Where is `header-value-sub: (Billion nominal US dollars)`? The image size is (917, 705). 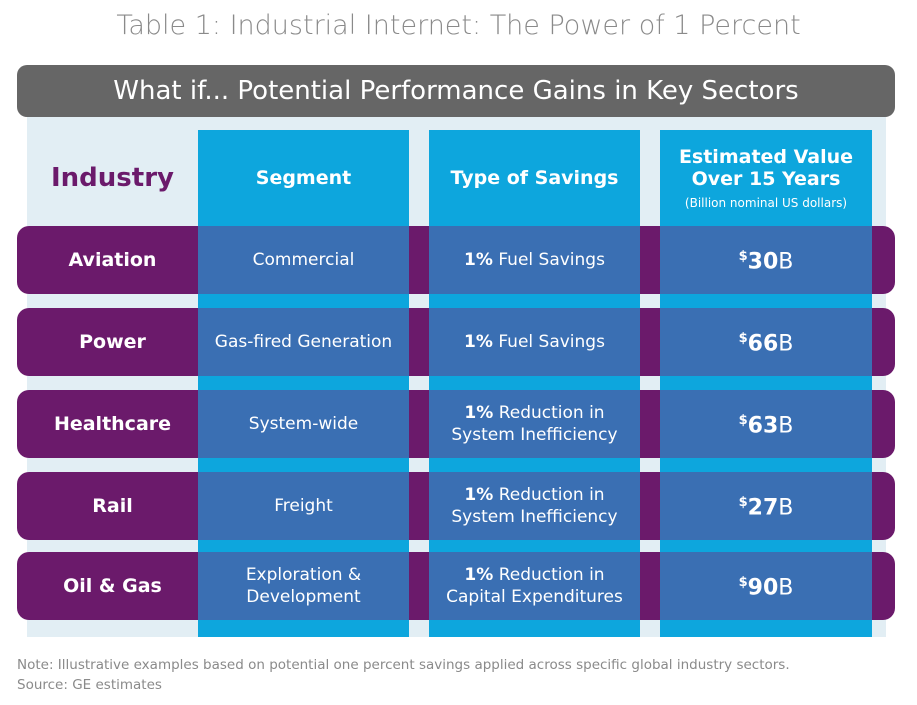
header-value-sub: (Billion nominal US dollars) is located at coordinates (766, 203).